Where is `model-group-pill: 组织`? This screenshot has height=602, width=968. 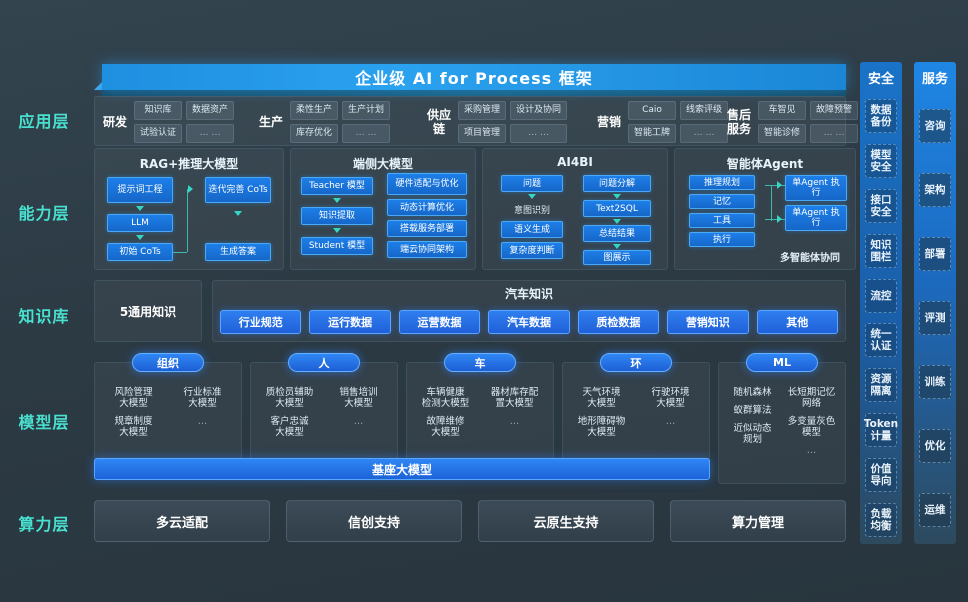
model-group-pill: 组织 is located at coordinates (168, 362).